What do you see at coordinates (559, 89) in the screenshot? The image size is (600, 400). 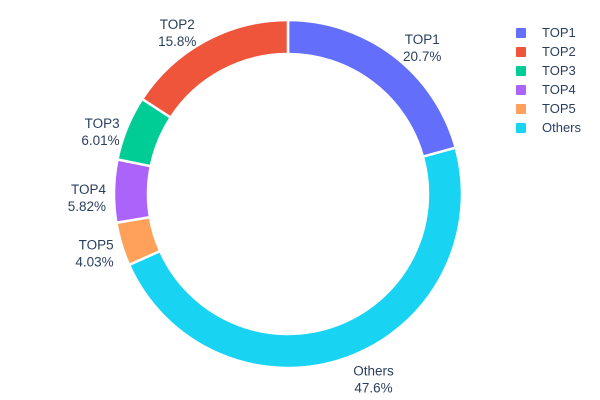 I see `legend-label-top4: TOP4` at bounding box center [559, 89].